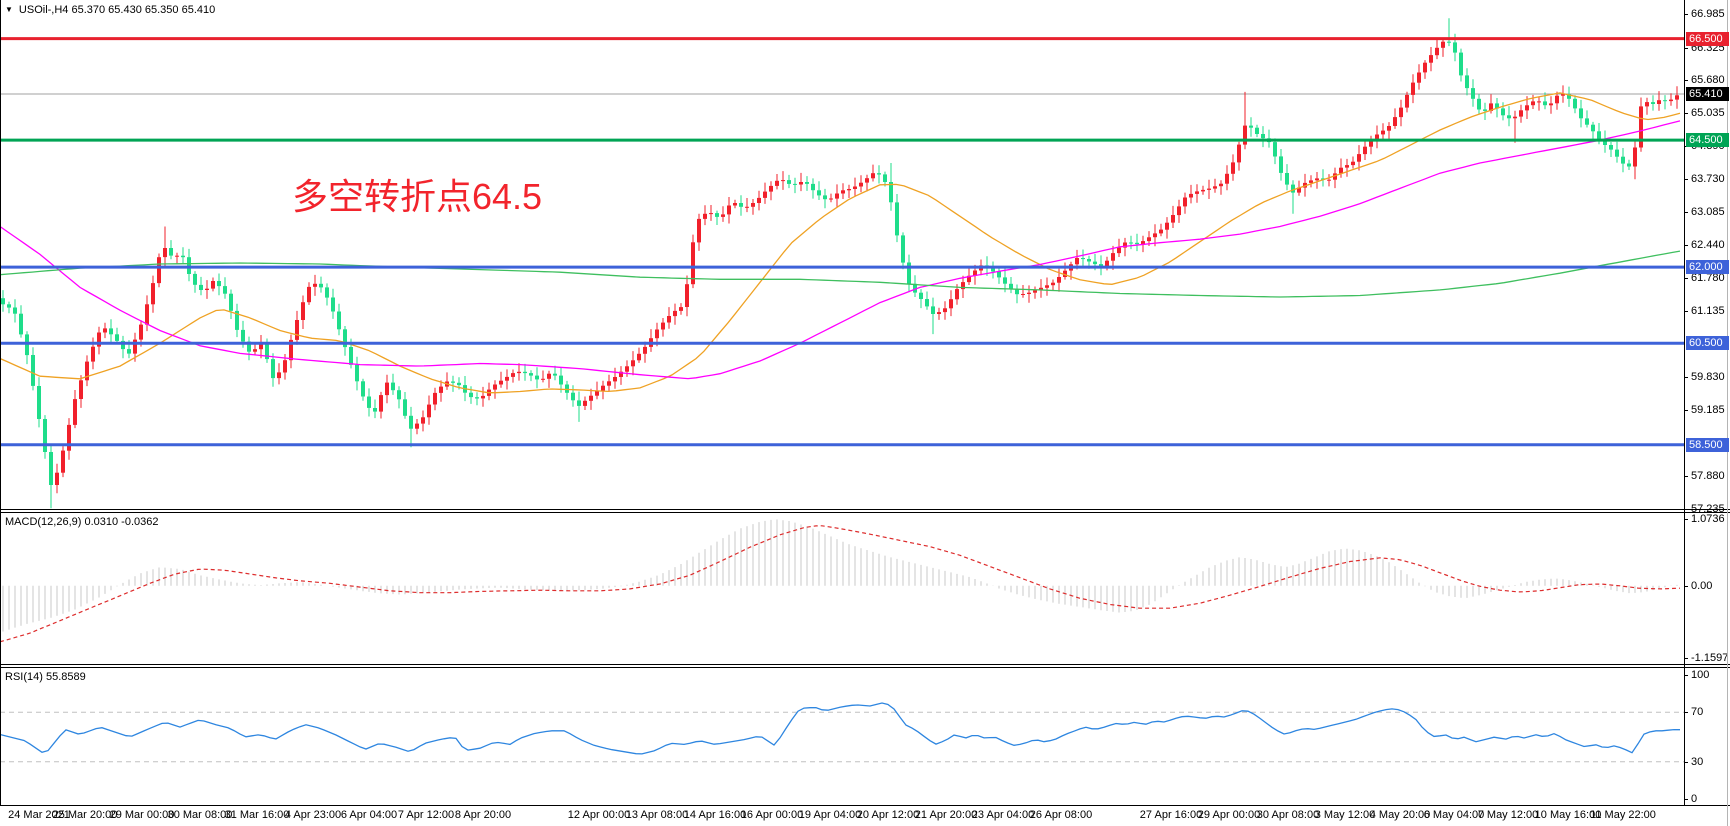 This screenshot has width=1730, height=826. What do you see at coordinates (1708, 113) in the screenshot?
I see `price-tick-label: 65.035` at bounding box center [1708, 113].